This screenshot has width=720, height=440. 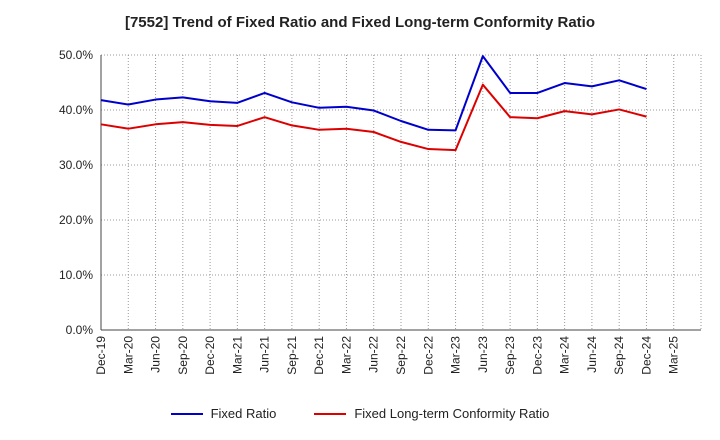 What do you see at coordinates (265, 354) in the screenshot?
I see `x-tick-label: Jun-21` at bounding box center [265, 354].